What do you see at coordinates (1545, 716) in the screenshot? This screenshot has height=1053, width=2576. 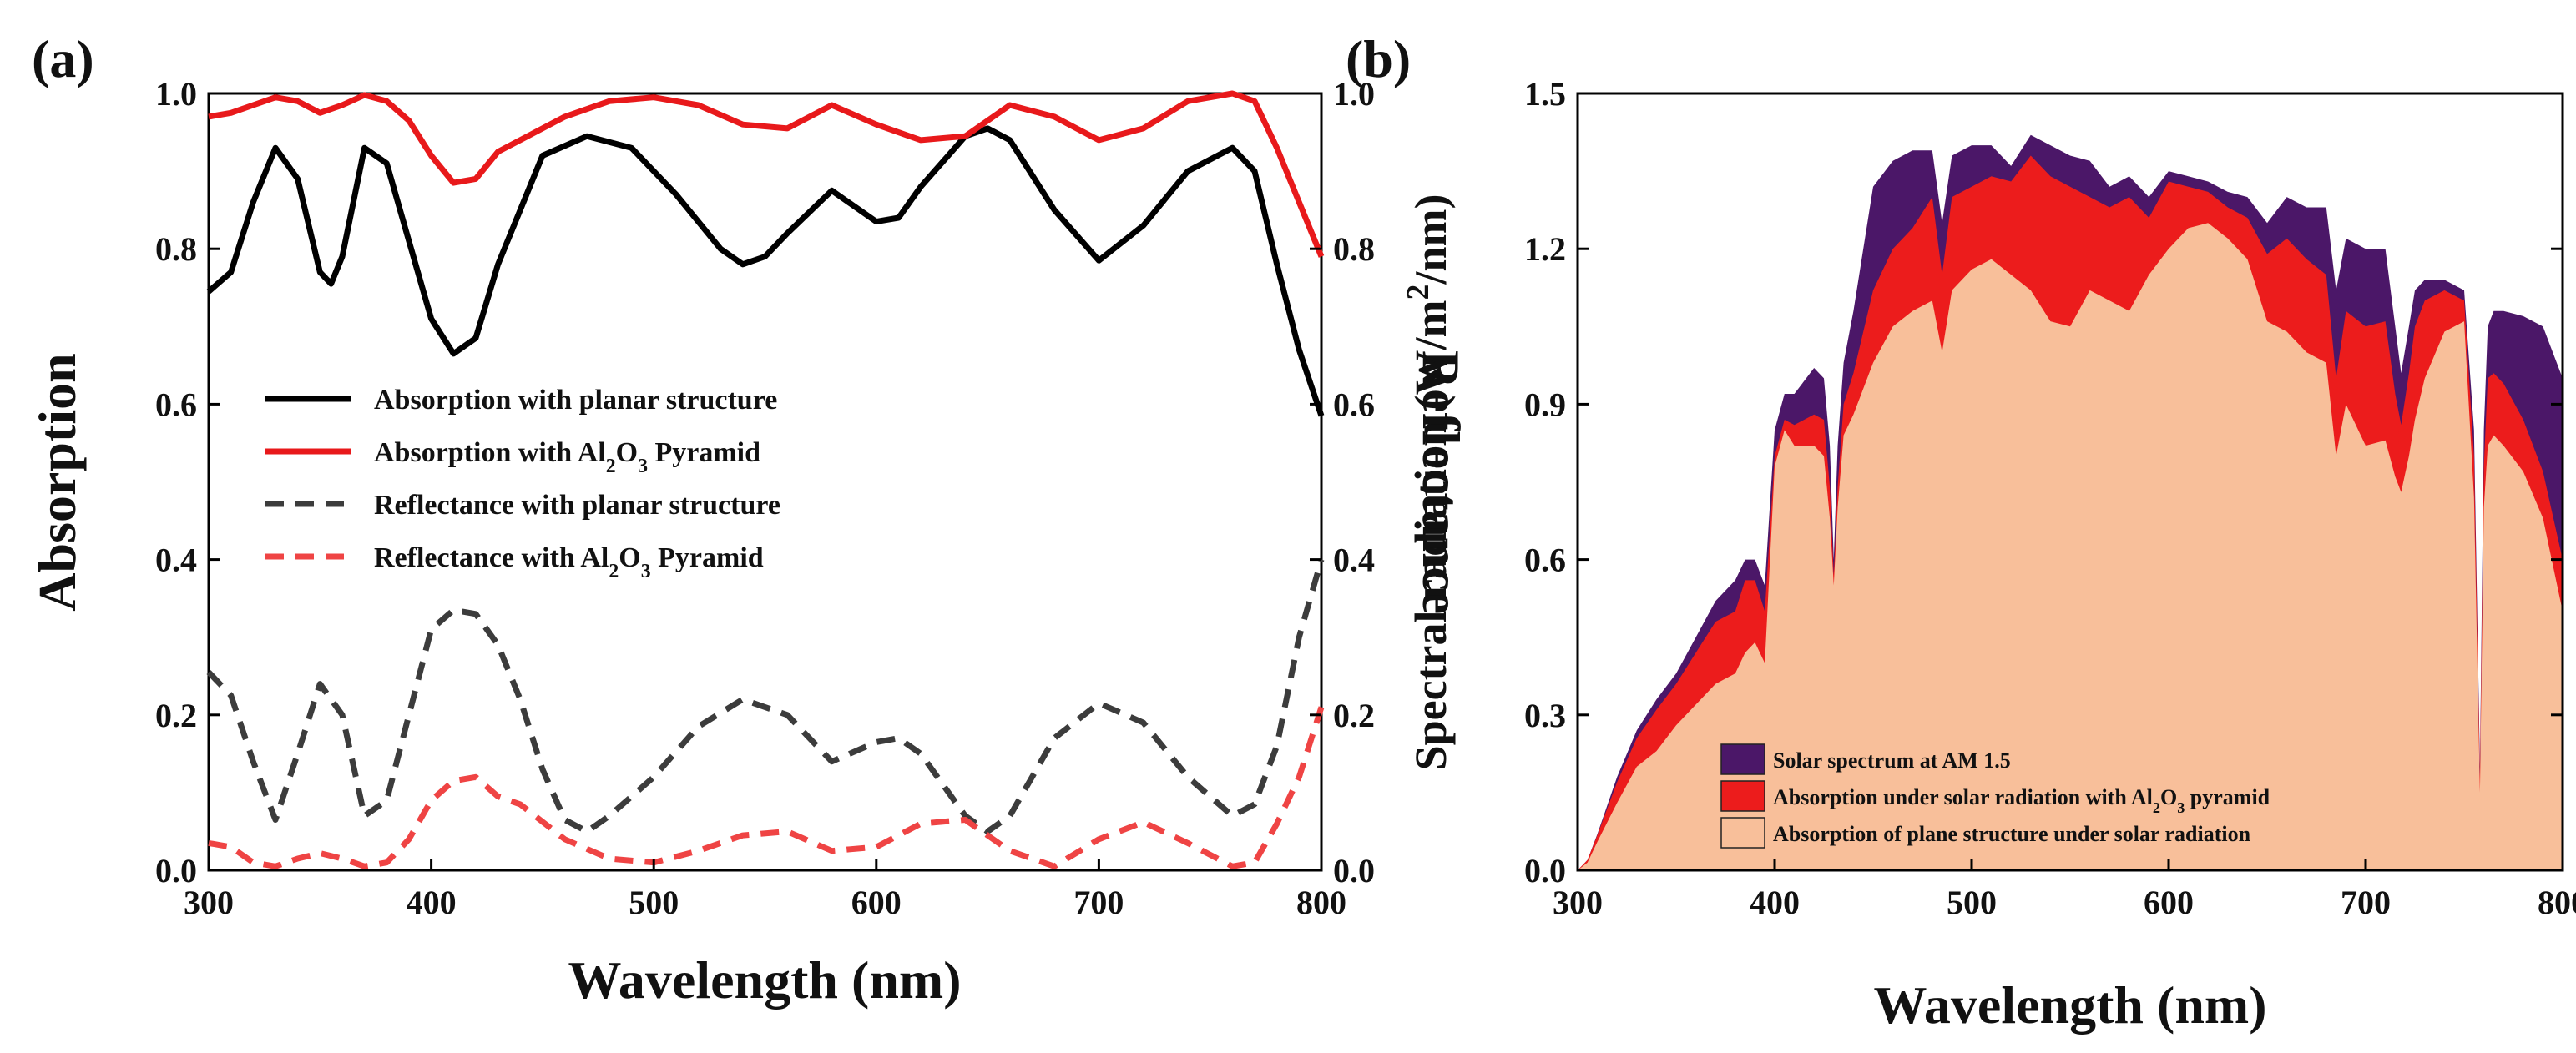 I see `panel-b-y-tick-label: 0.3` at bounding box center [1545, 716].